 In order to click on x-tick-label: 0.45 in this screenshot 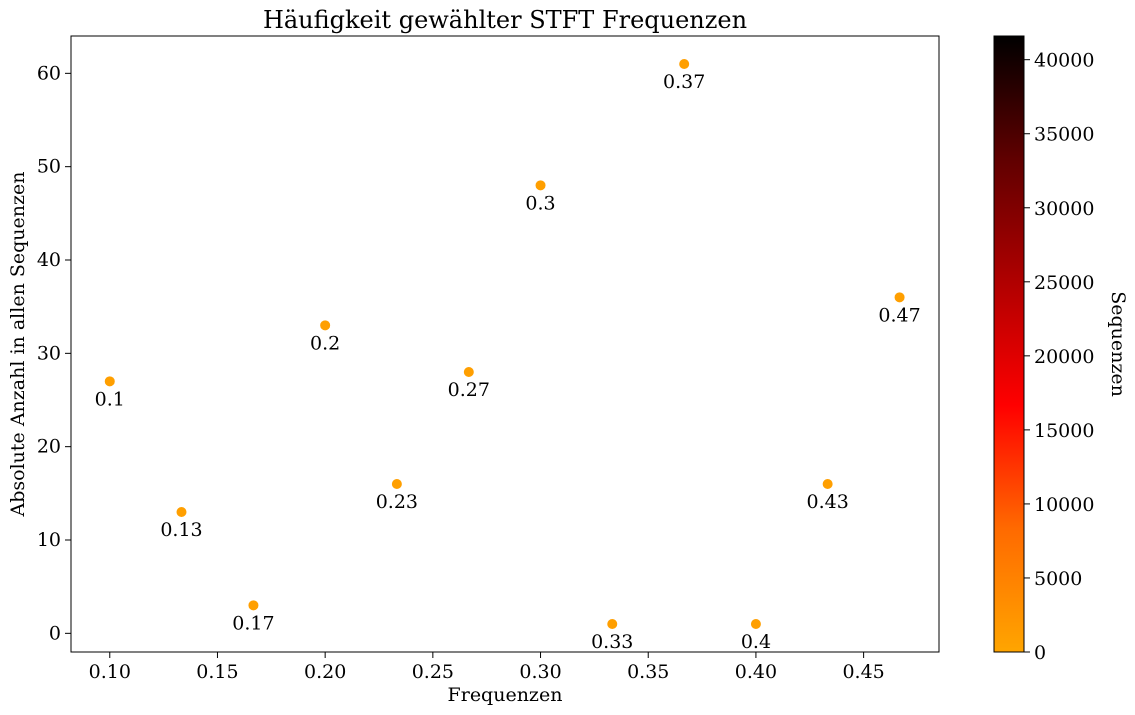, I will do `click(863, 672)`.